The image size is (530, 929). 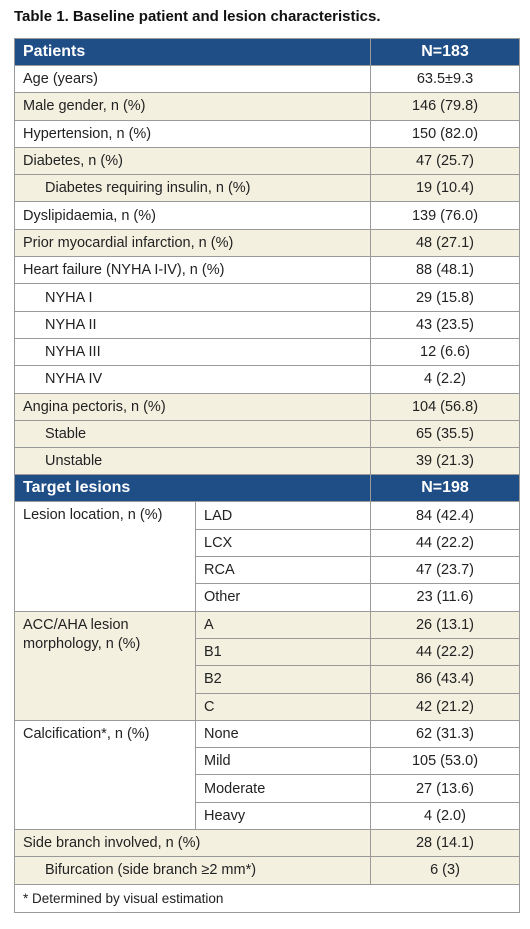 What do you see at coordinates (445, 188) in the screenshot?
I see `table-cell: 19 (10.4)` at bounding box center [445, 188].